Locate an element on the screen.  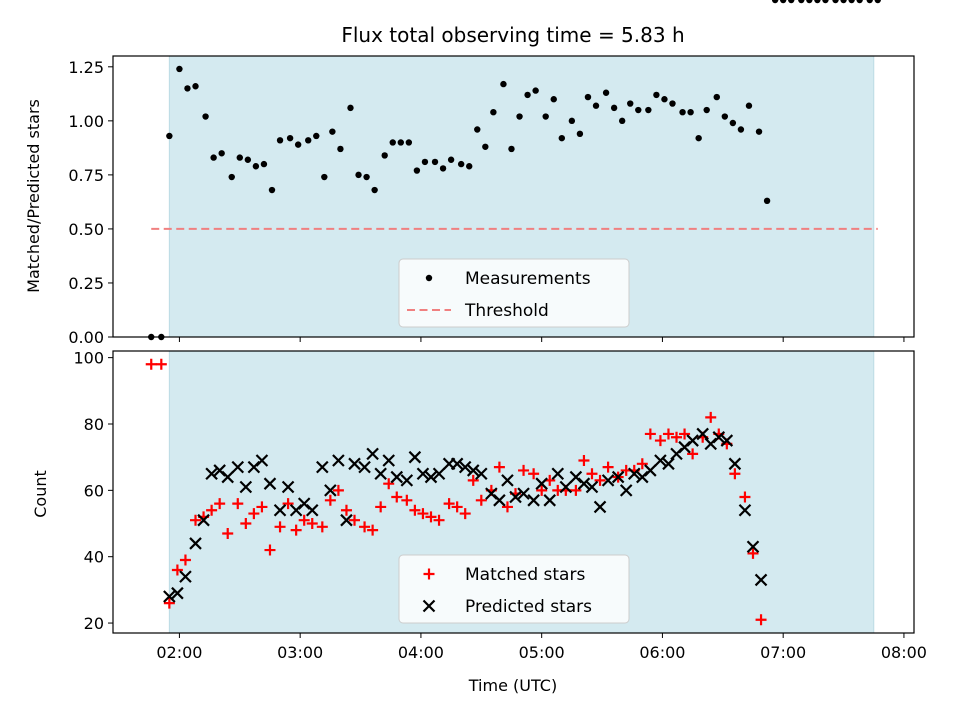
x-tick-label: 07:00 is located at coordinates (783, 652).